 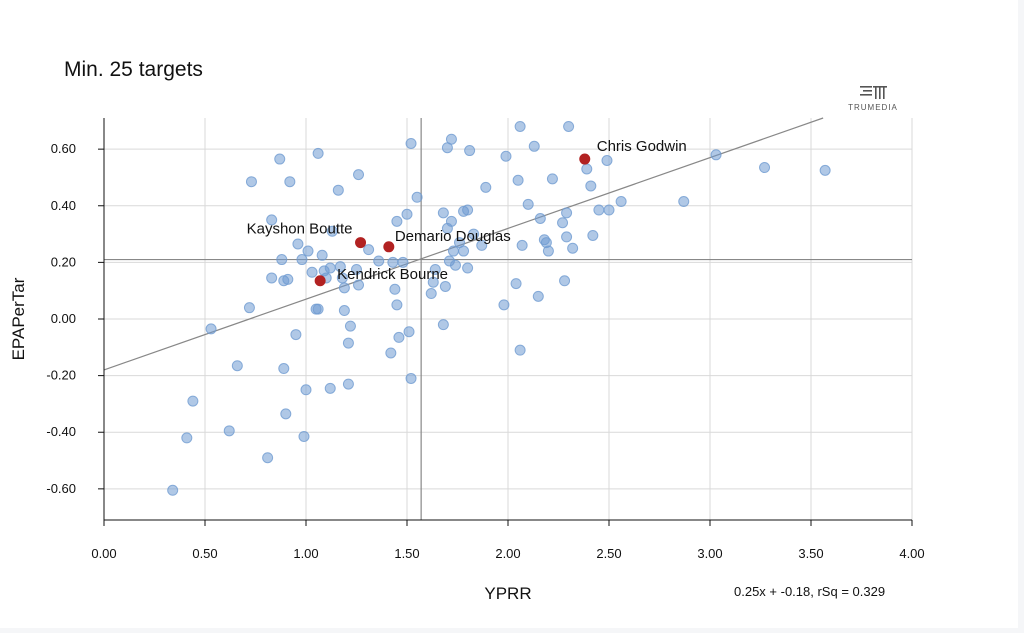 What do you see at coordinates (911, 553) in the screenshot?
I see `x-tick-label: 4.00` at bounding box center [911, 553].